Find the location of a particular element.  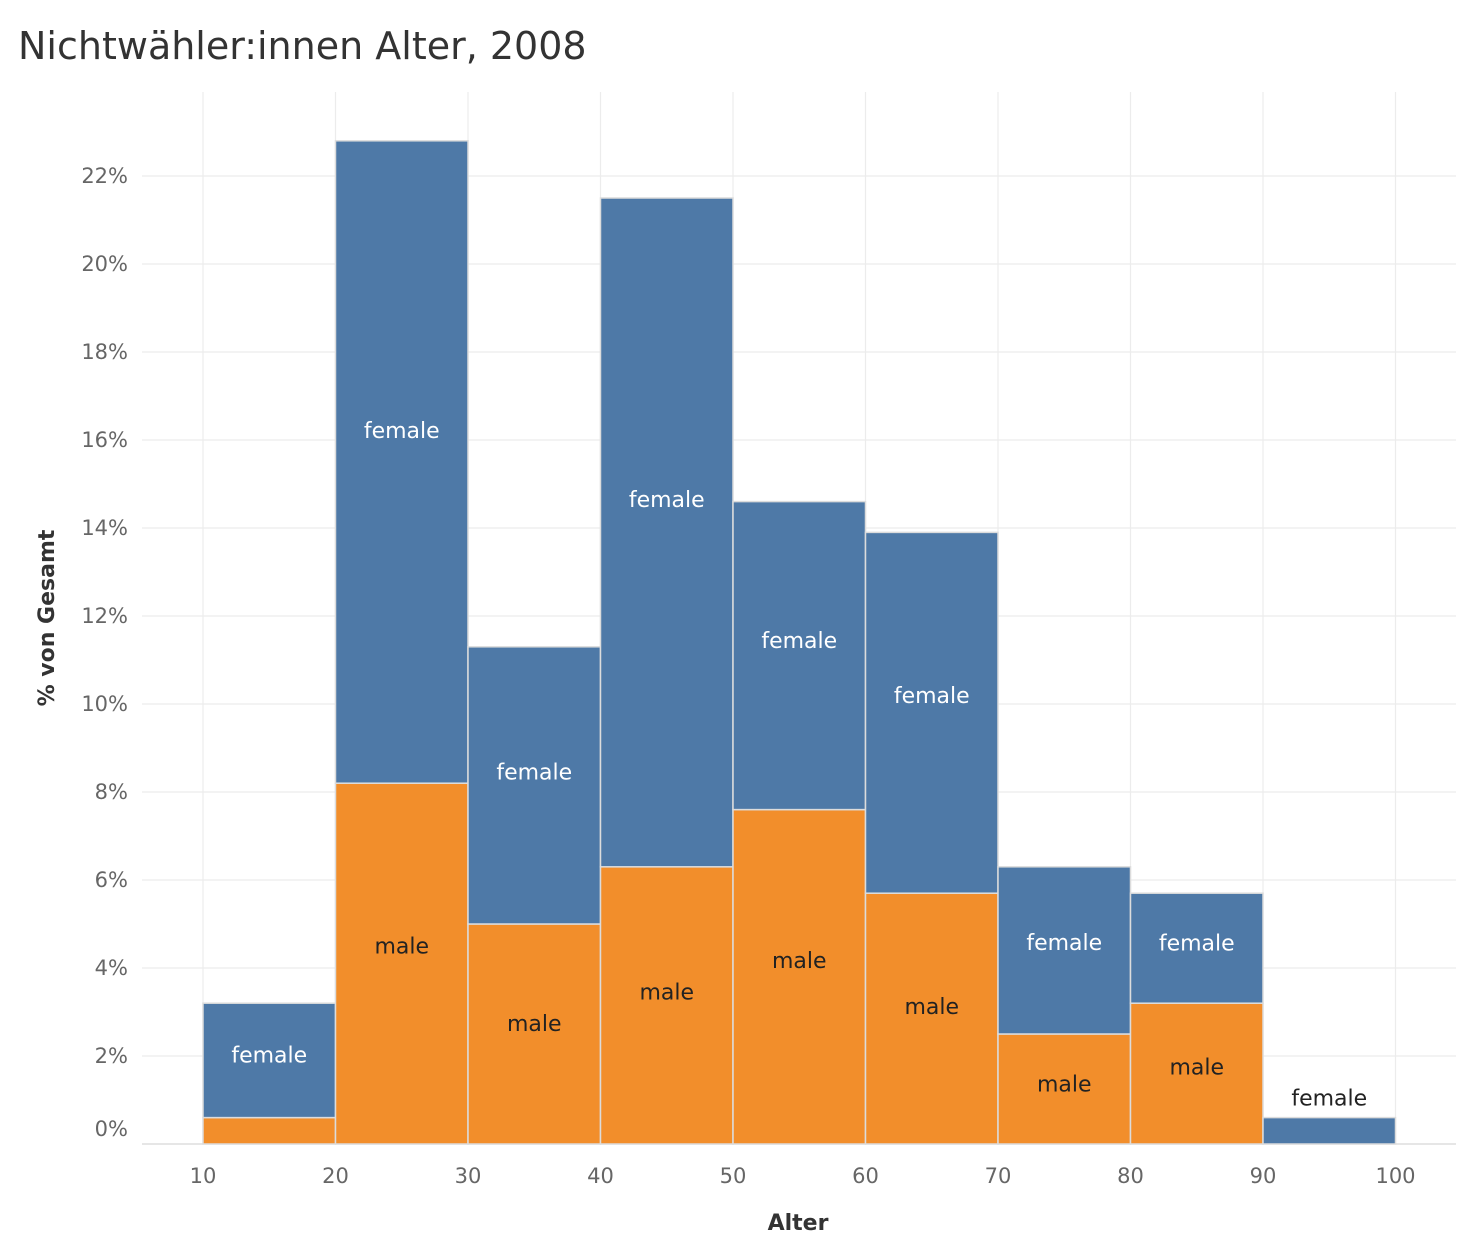

y-tick-label: 6% is located at coordinates (111, 880).